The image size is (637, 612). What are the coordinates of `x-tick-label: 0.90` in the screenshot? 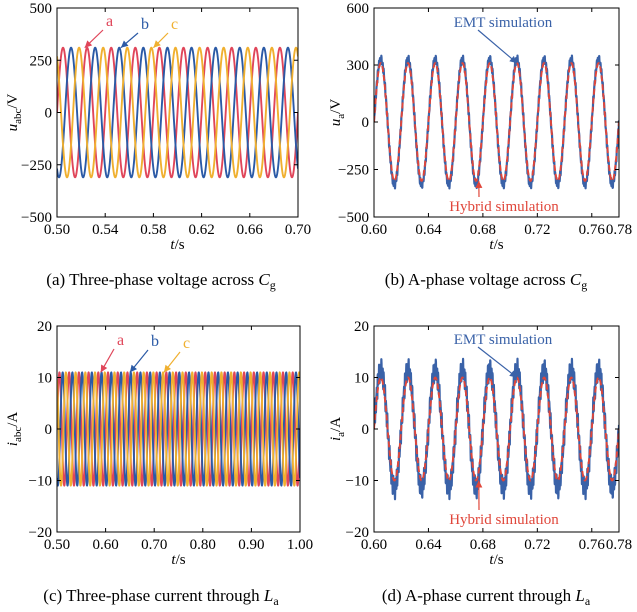 It's located at (251, 545).